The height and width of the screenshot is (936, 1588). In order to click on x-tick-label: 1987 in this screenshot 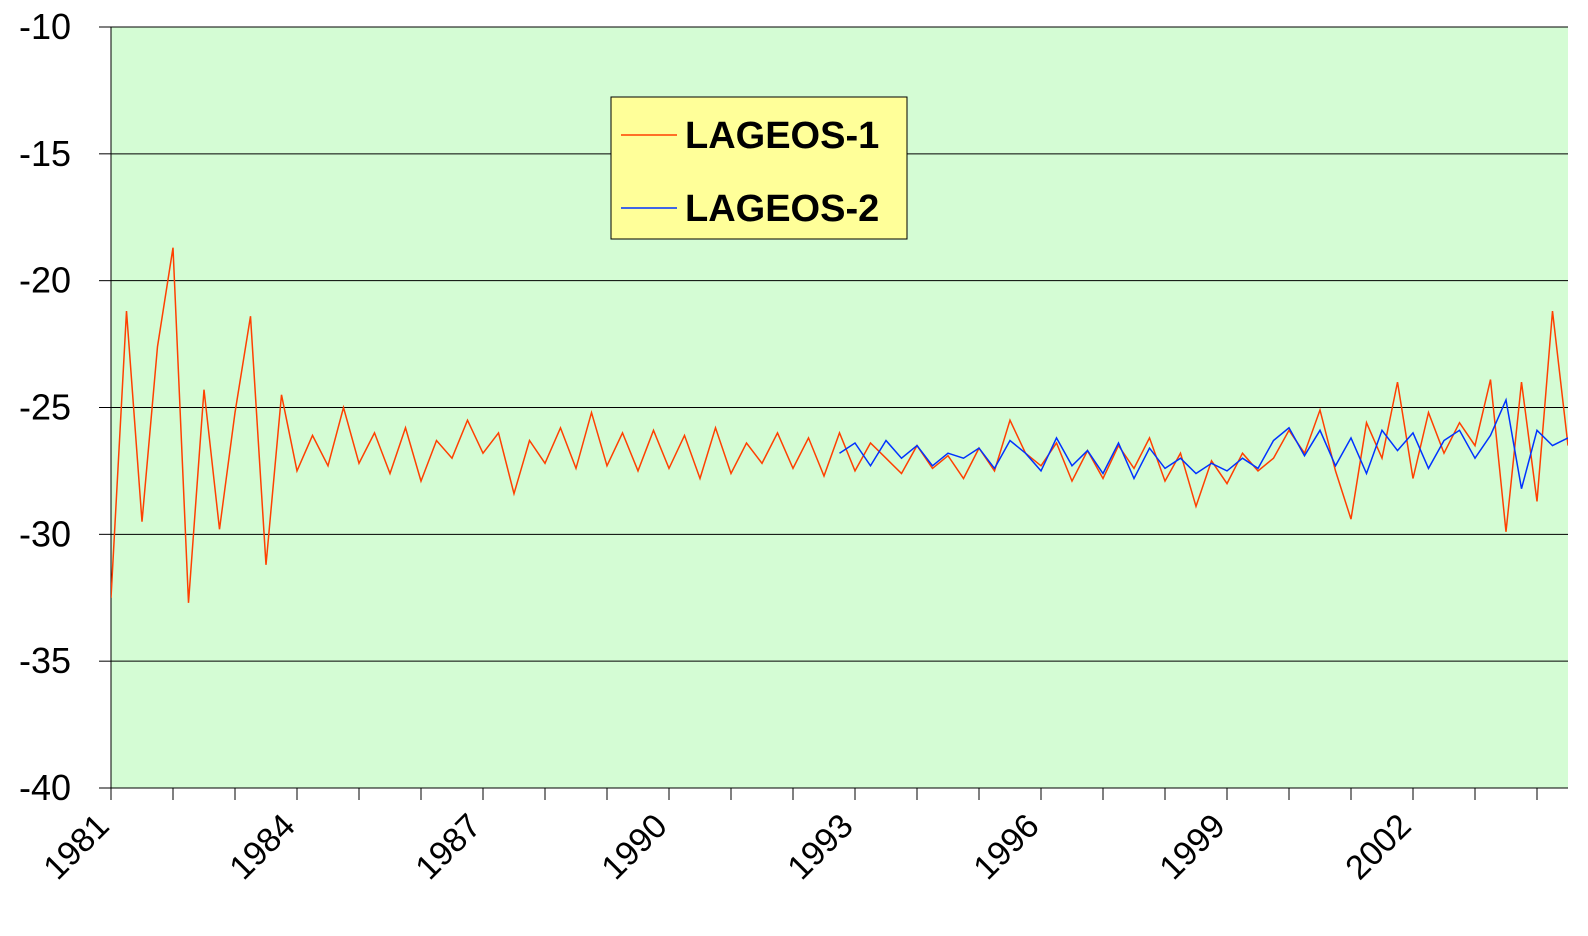, I will do `click(448, 847)`.